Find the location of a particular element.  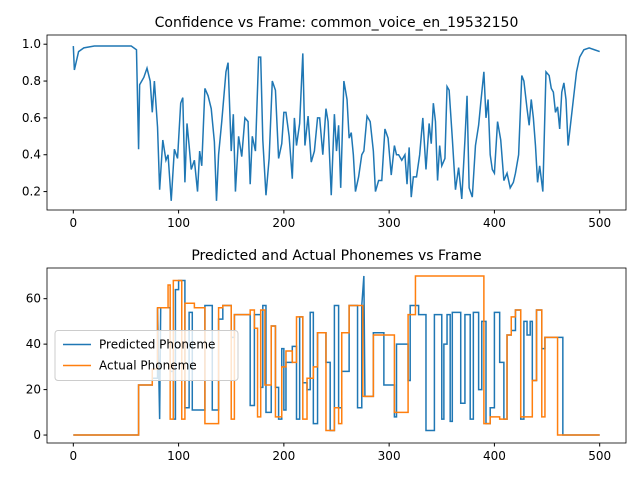

y-tick-label: 0.4 is located at coordinates (31, 155).